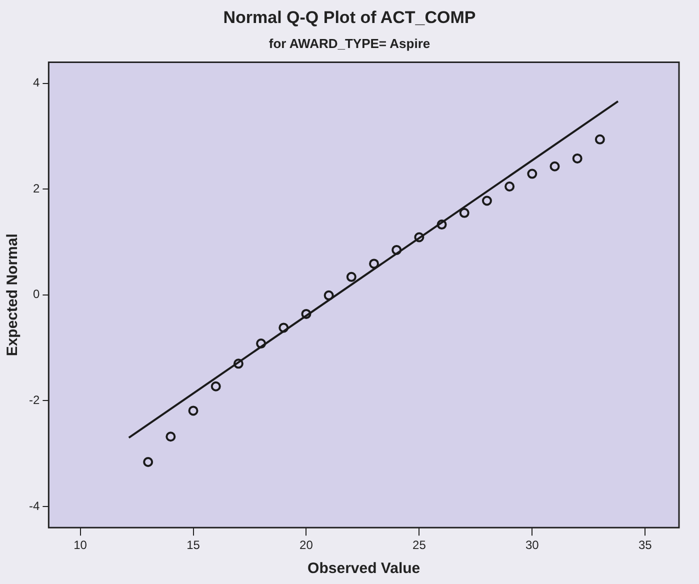 Image resolution: width=699 pixels, height=584 pixels. What do you see at coordinates (349, 18) in the screenshot?
I see `chart-title: Normal Q-Q Plot of ACT_COMP` at bounding box center [349, 18].